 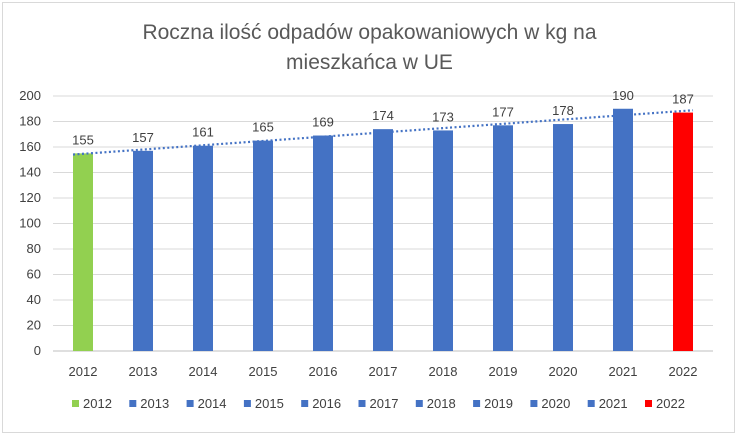 I want to click on y-tick-label: 60, so click(x=34, y=274).